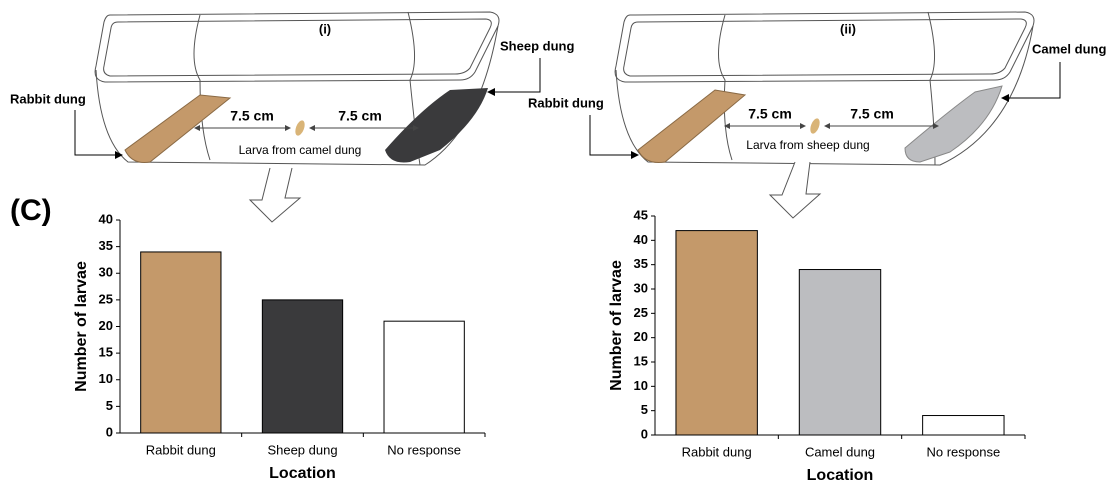 The height and width of the screenshot is (489, 1107). I want to click on panel-label: (C), so click(31, 210).